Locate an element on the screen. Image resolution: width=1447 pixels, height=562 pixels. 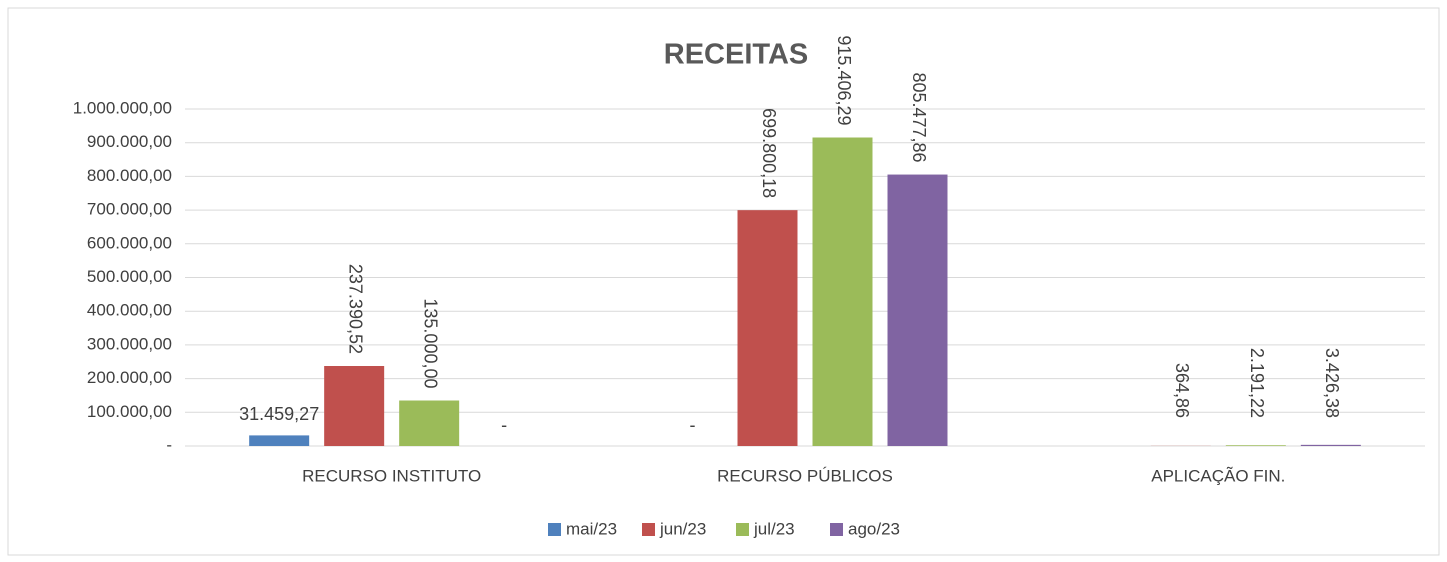
data-label: 699.800,18 is located at coordinates (769, 153).